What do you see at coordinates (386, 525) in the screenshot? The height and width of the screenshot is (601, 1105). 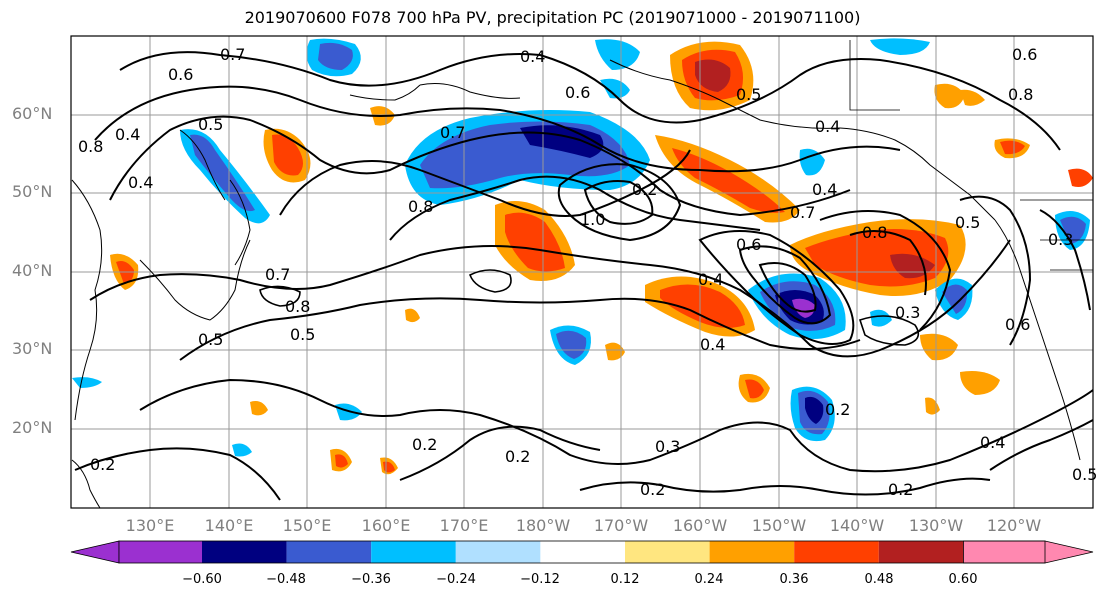 I see `lon-label: 160°E` at bounding box center [386, 525].